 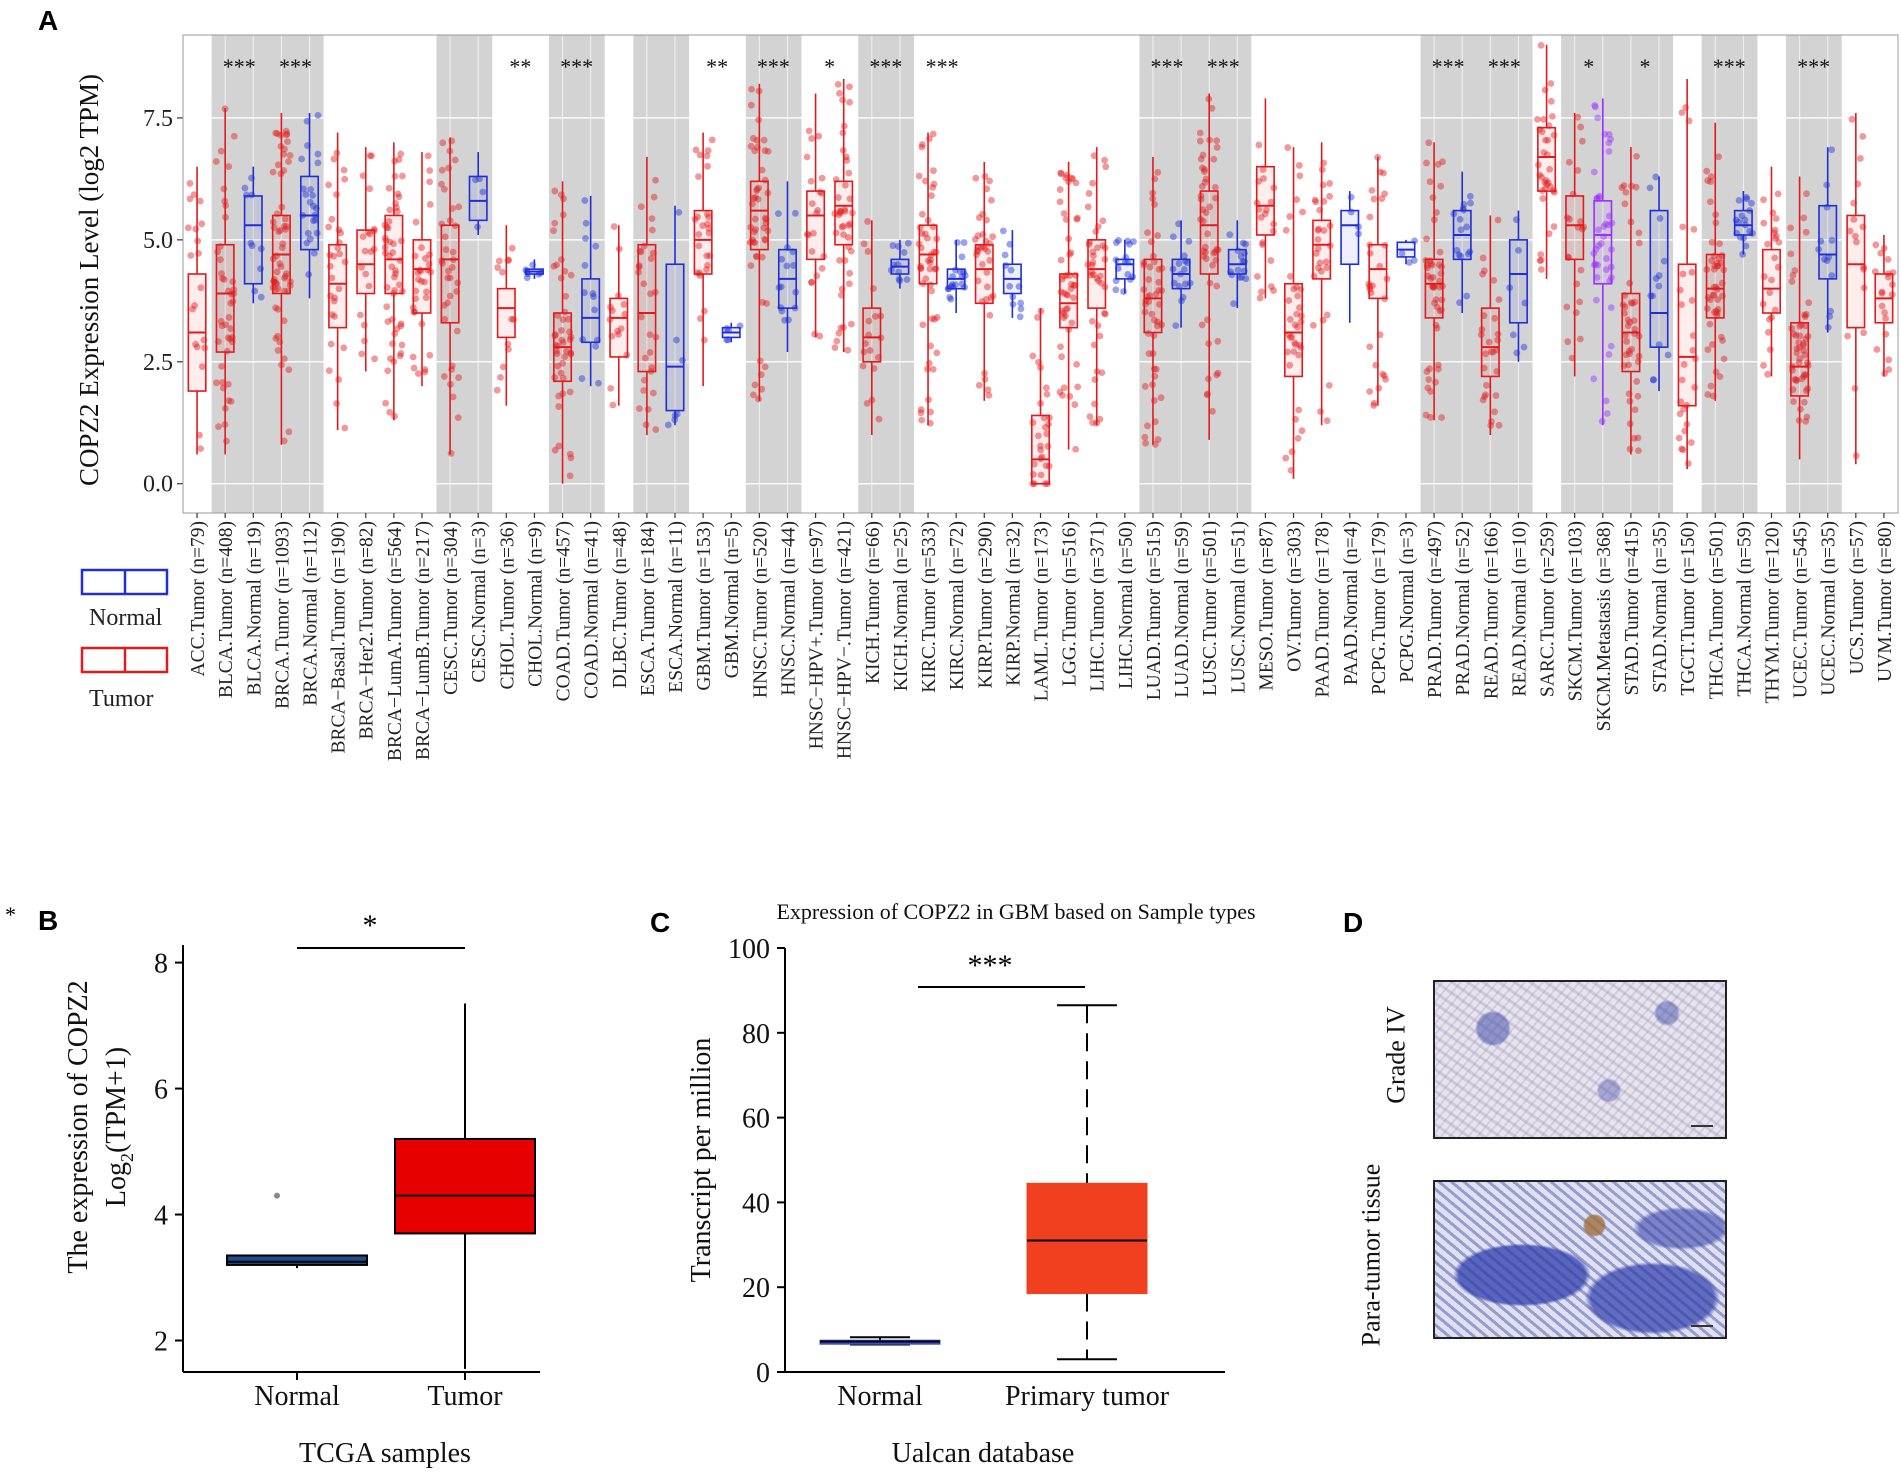 I want to click on x-tick-label: LUAD.Tumor (n=515), so click(x=1154, y=610).